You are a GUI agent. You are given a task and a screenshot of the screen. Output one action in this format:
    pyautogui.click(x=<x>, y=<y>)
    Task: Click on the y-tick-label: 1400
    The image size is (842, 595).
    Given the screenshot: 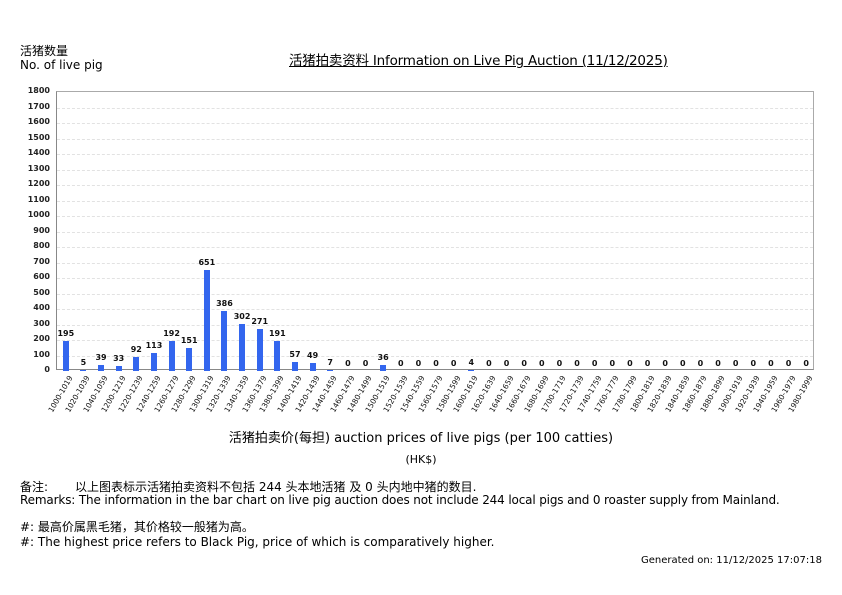 What is the action you would take?
    pyautogui.click(x=38, y=152)
    